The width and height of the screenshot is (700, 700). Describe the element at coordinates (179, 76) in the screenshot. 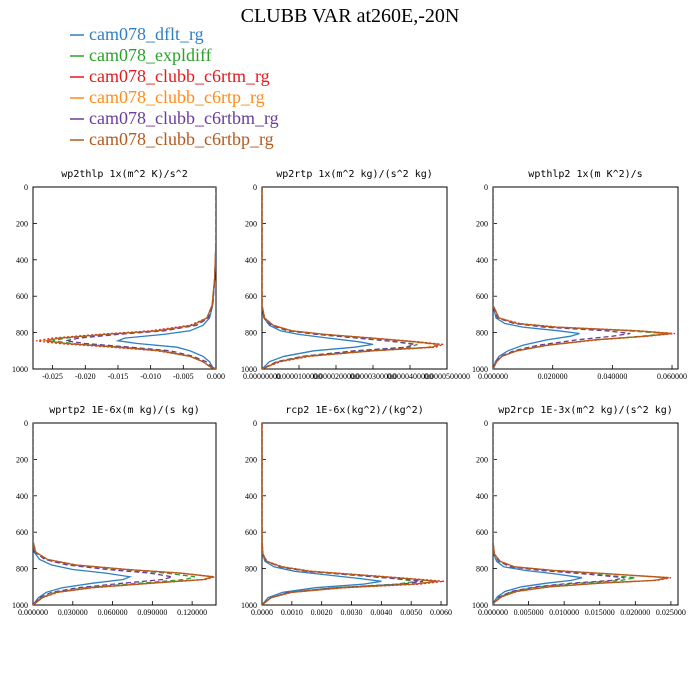

I see `legend-label: cam078_clubb_c6rtm_rg` at that location.